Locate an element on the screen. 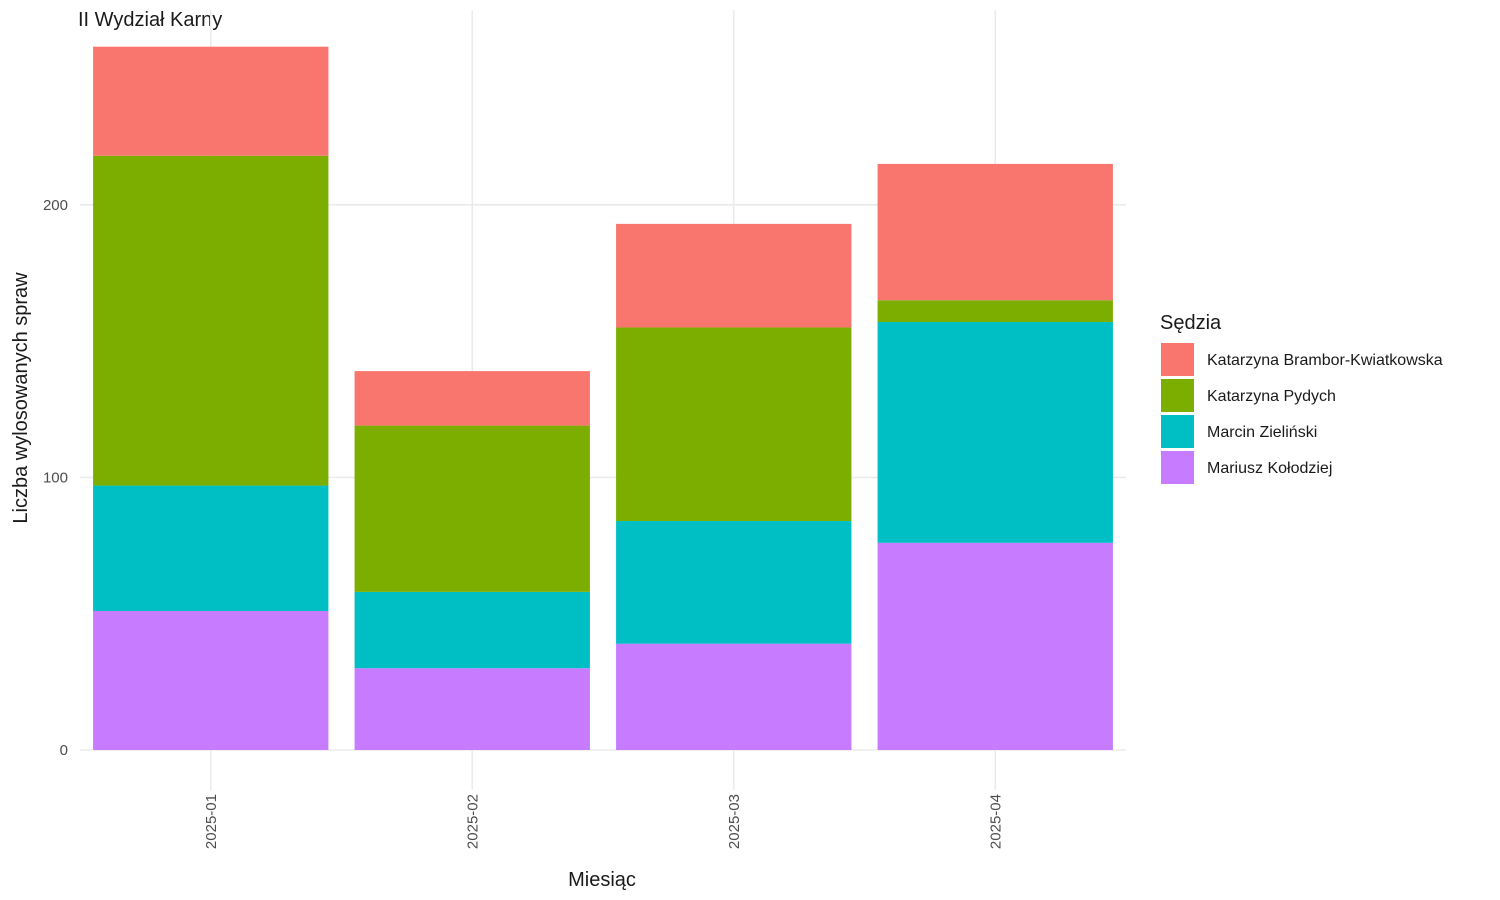 This screenshot has width=1500, height=900. y-tick-label: 0 is located at coordinates (64, 750).